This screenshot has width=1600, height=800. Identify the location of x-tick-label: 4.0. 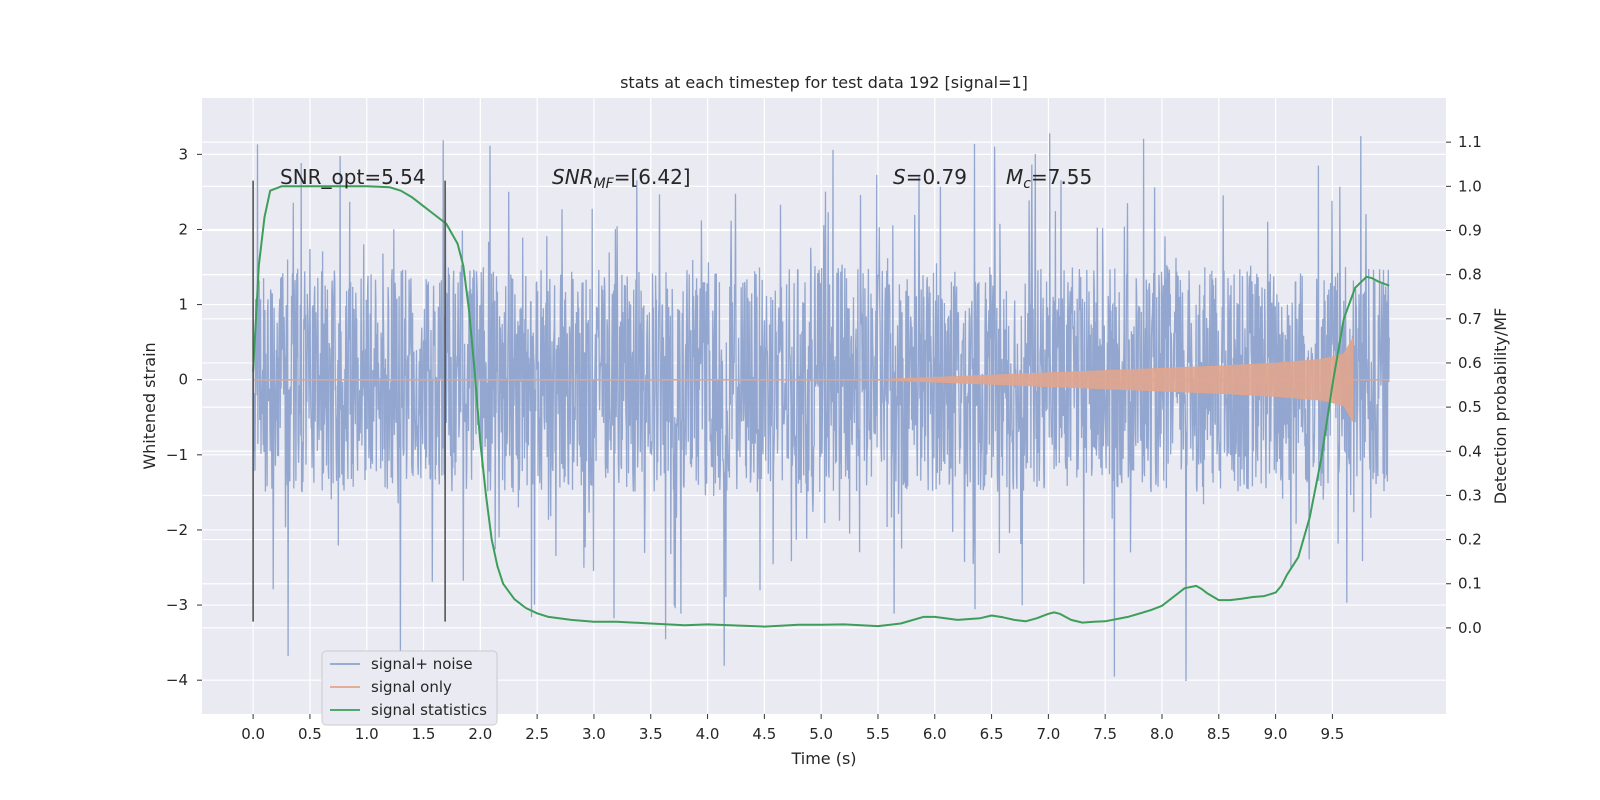
(708, 734).